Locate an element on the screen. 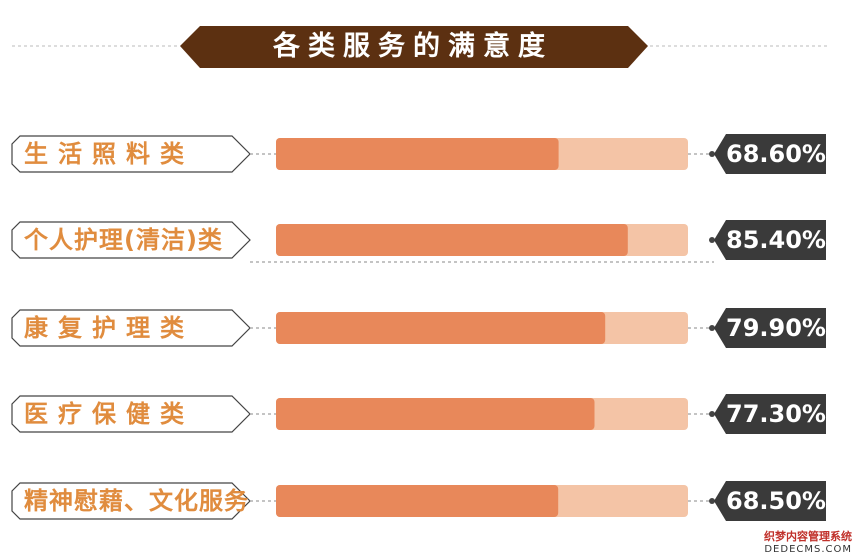  chart-row: 个人护理(清洁)类 85.40% is located at coordinates (430, 250).